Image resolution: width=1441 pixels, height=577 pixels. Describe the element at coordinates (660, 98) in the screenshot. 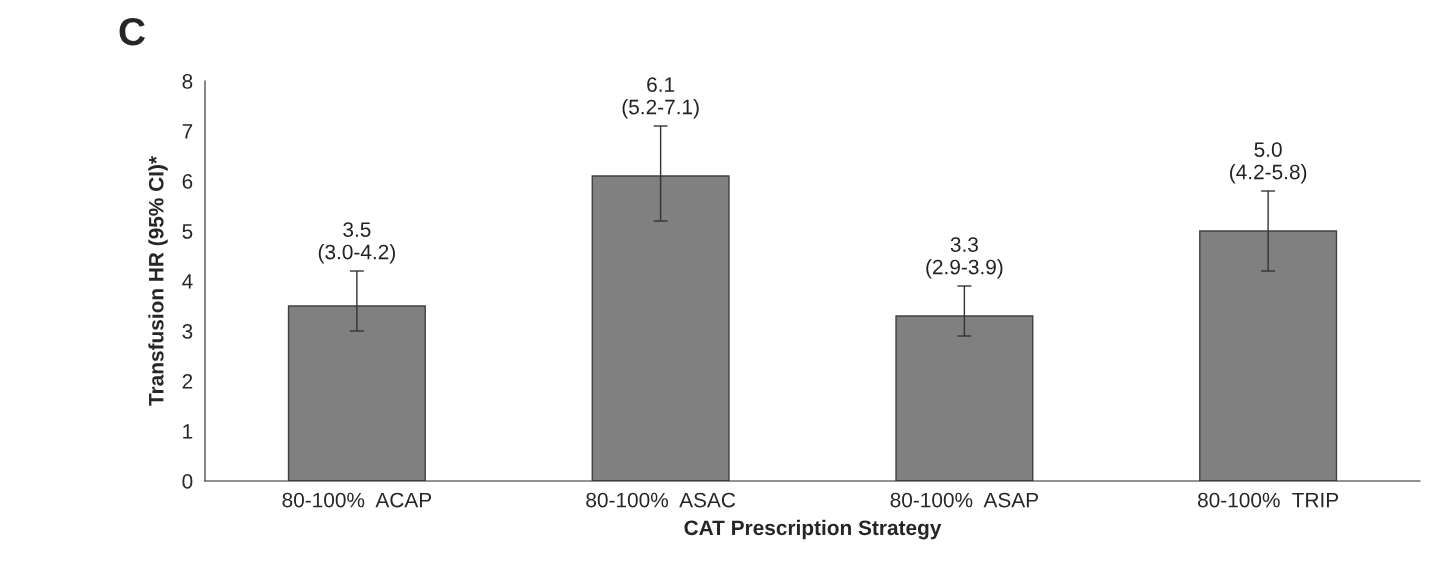

I see `data-label: 6.1 (5.2-7.1)` at that location.